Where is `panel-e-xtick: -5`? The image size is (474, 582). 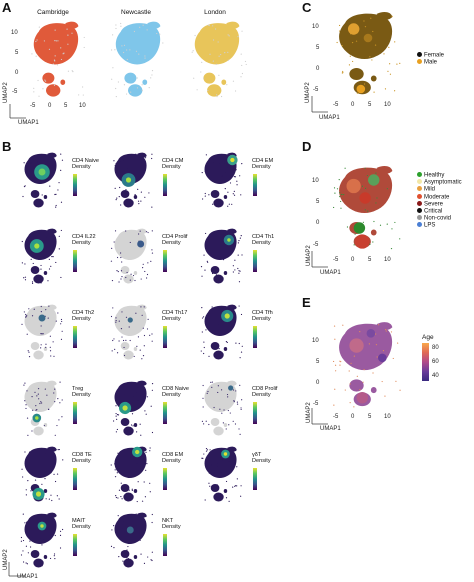 panel-e-xtick: -5 is located at coordinates (336, 417).